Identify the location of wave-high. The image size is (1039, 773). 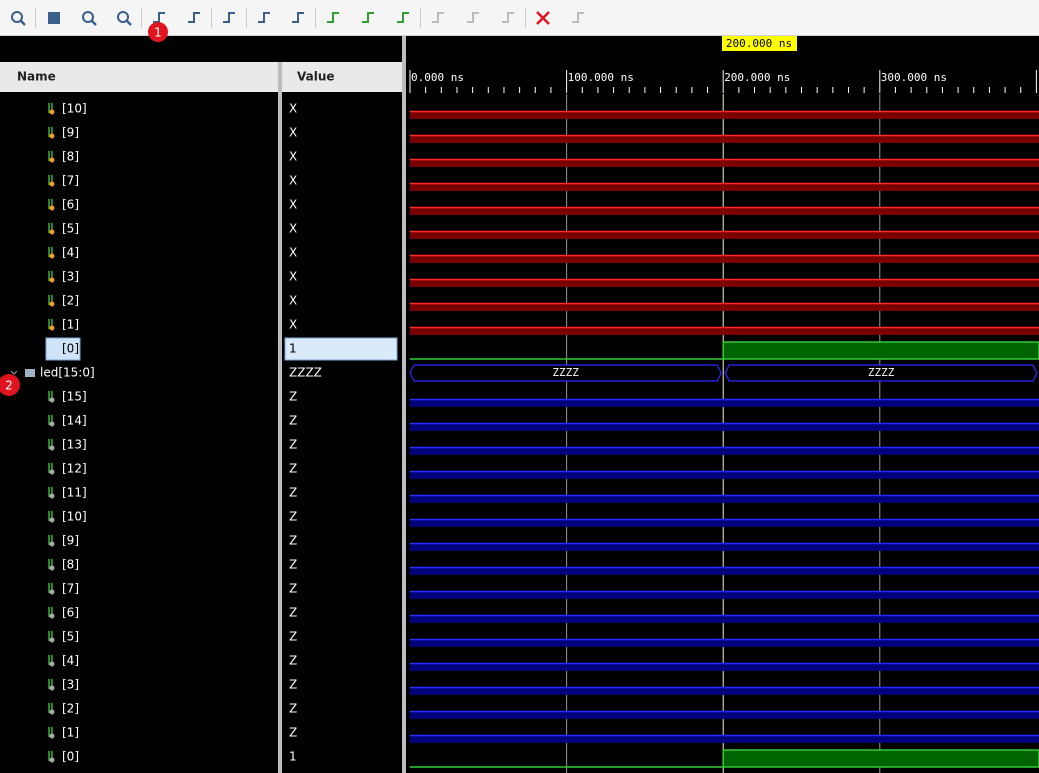
(880, 350).